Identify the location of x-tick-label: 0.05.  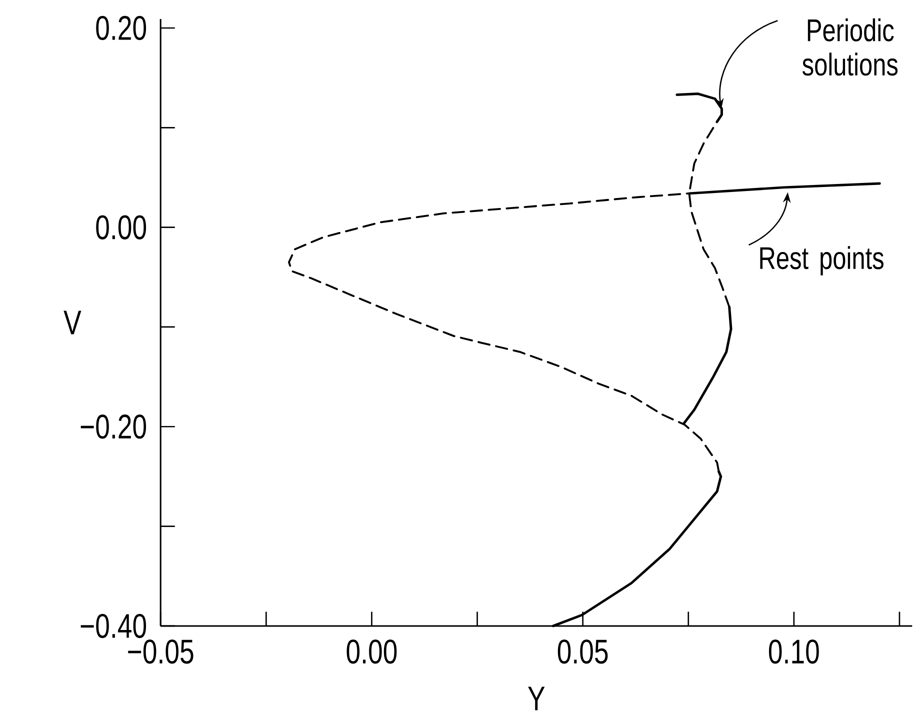
(583, 651).